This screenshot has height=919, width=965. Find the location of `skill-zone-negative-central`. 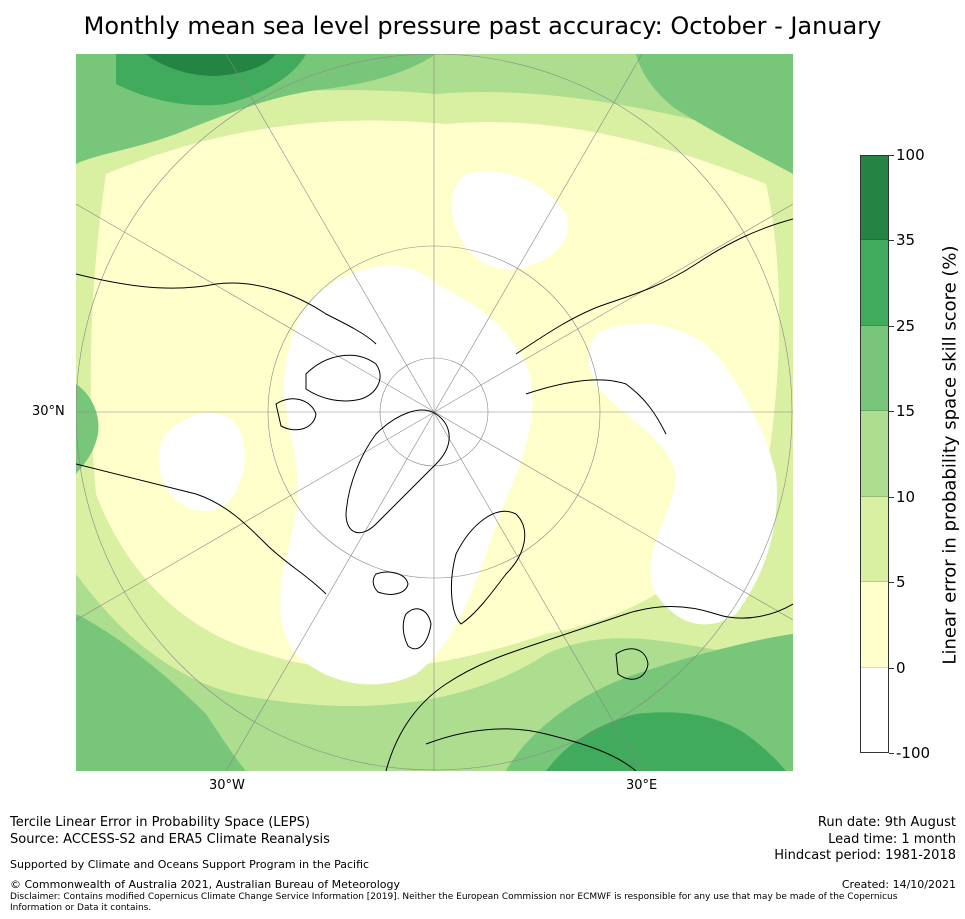

skill-zone-negative-central is located at coordinates (406, 475).